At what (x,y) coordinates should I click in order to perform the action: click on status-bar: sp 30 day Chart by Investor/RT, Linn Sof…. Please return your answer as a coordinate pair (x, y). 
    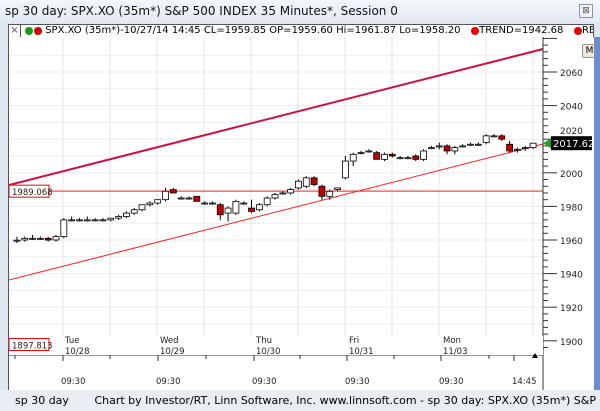
    Looking at the image, I should click on (300, 400).